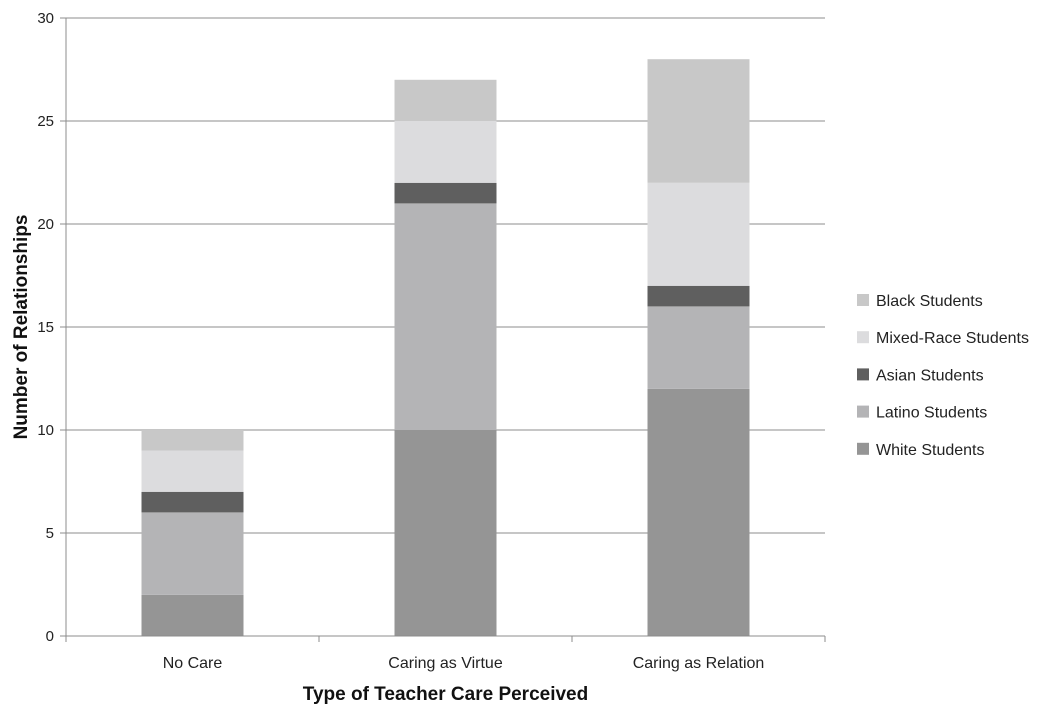 This screenshot has height=705, width=1053. Describe the element at coordinates (50, 533) in the screenshot. I see `y-tick-label: 5` at that location.